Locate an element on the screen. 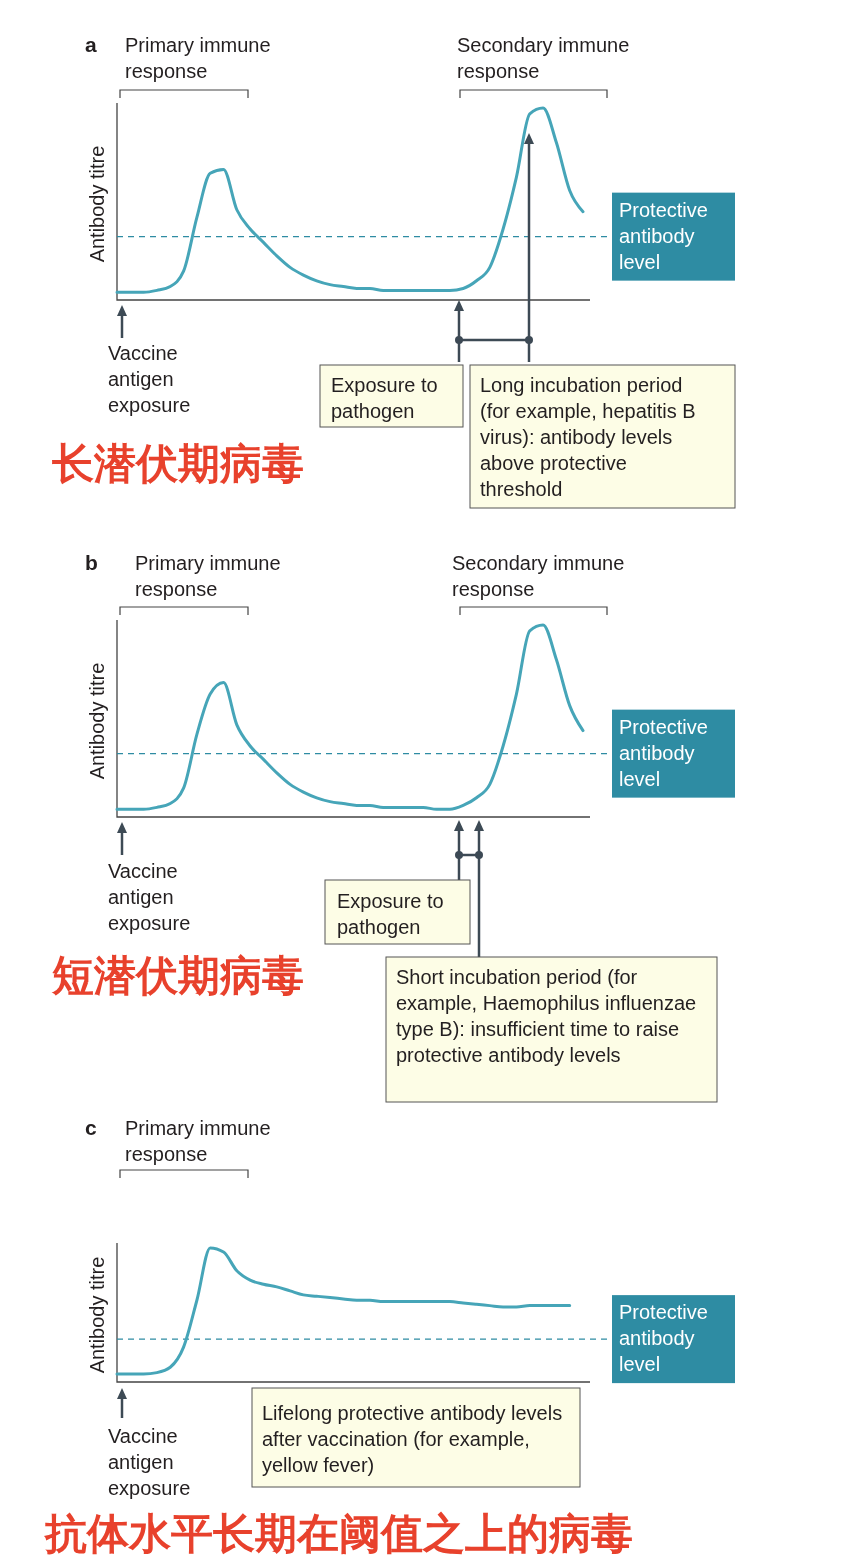 This screenshot has width=850, height=1562. text: 抗体水平长期在阈值之上的病毒 is located at coordinates (338, 1533).